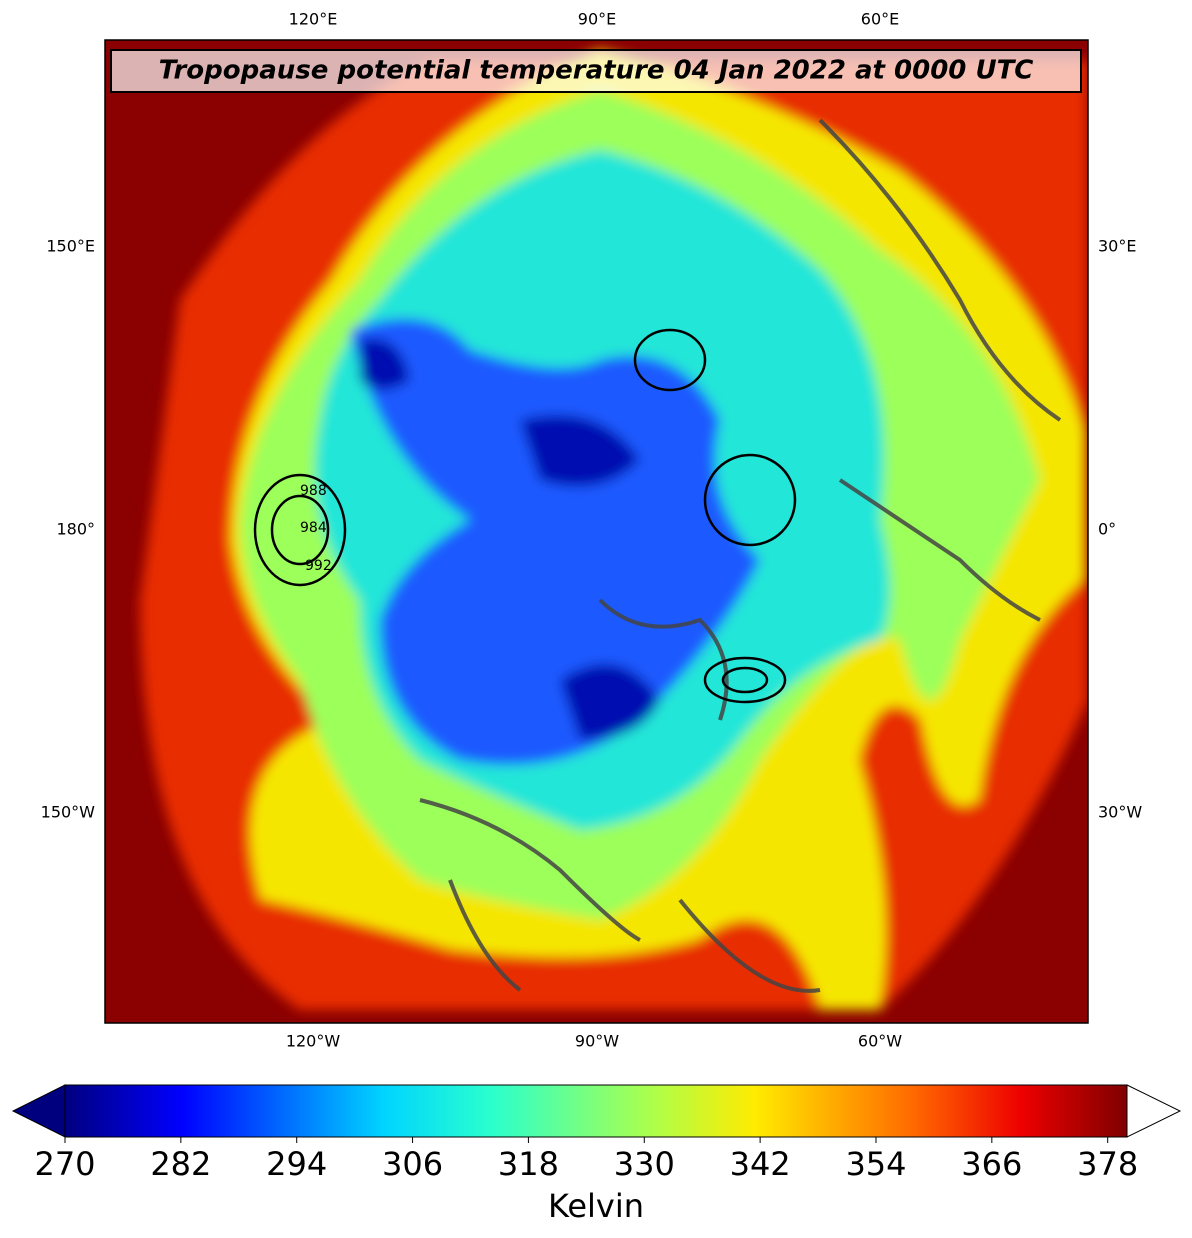  Describe the element at coordinates (1117, 246) in the screenshot. I see `lon-label: 30°E` at that location.